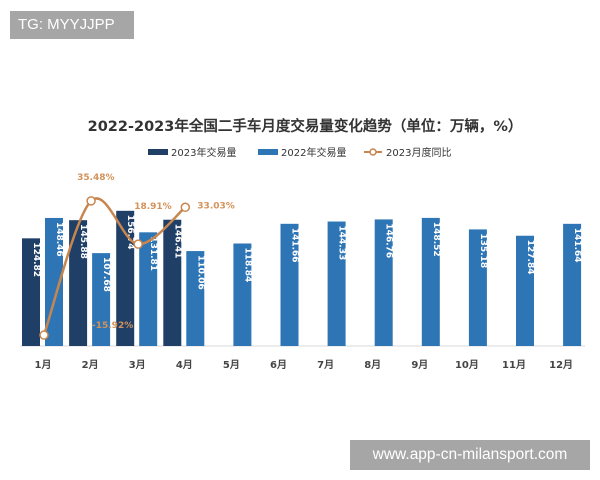  Describe the element at coordinates (114, 266) in the screenshot. I see `yoy-line` at that location.